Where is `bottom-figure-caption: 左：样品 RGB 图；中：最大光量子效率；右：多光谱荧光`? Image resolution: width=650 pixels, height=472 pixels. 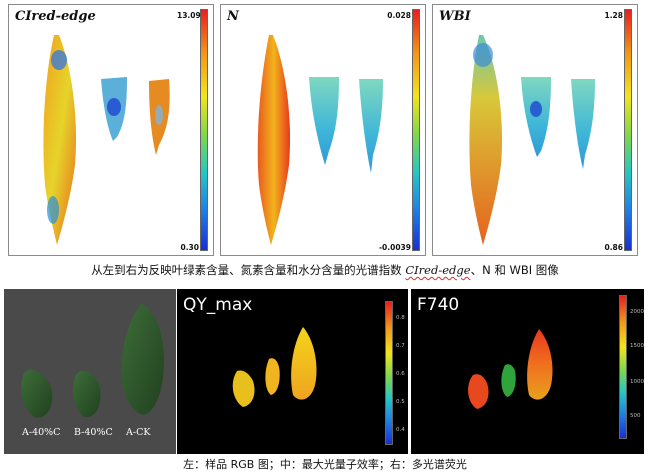 bottom-figure-caption: 左：样品 RGB 图；中：最大光量子效率；右：多光谱荧光 is located at coordinates (325, 464).